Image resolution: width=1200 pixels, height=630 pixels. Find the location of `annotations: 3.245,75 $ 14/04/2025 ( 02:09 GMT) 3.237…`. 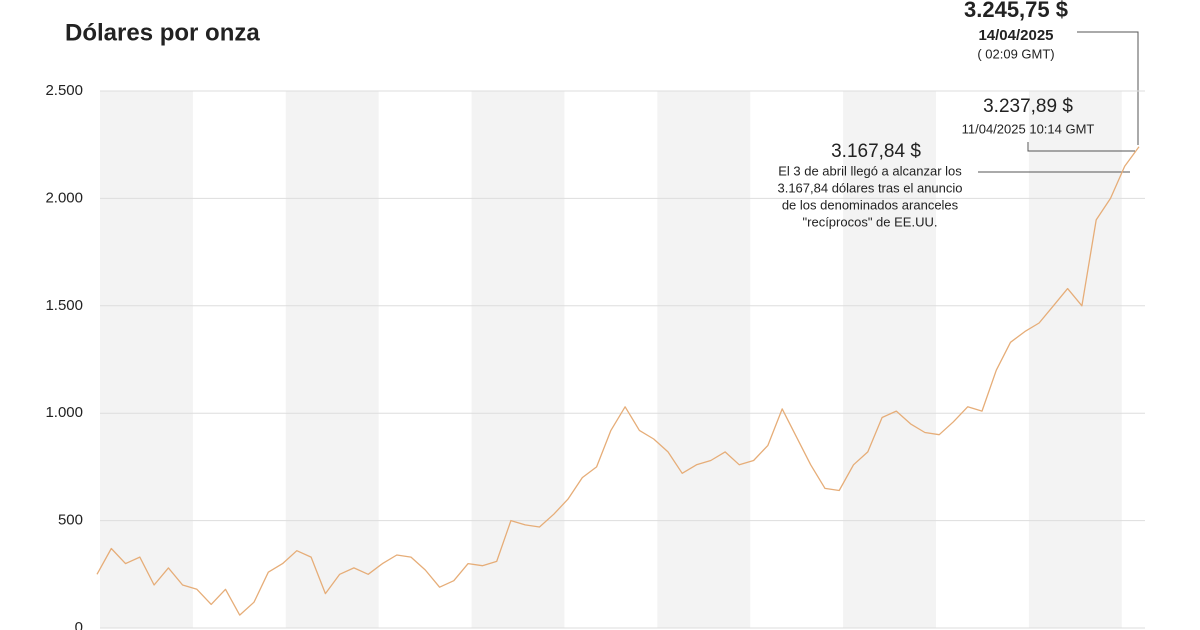

annotations: 3.245,75 $ 14/04/2025 ( 02:09 GMT) 3.237… is located at coordinates (958, 114).